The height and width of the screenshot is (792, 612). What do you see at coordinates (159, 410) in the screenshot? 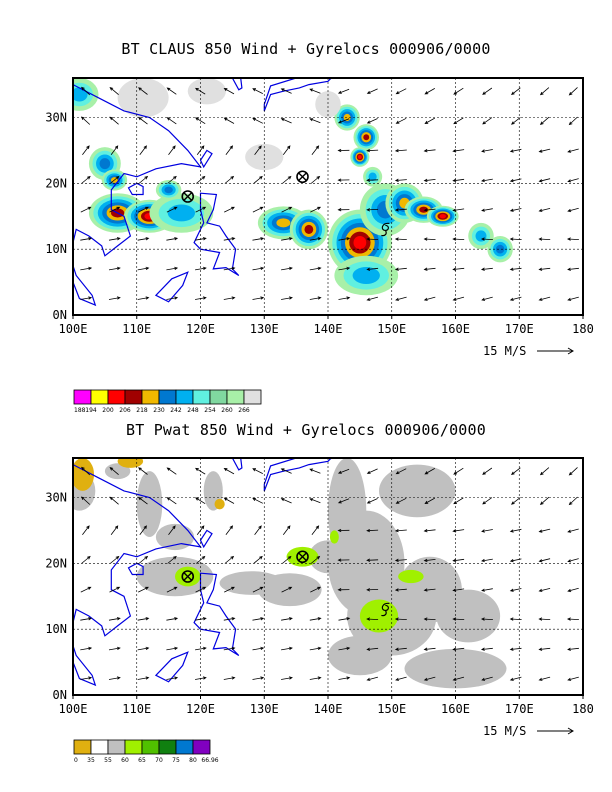
I see `colorbar-label: 230` at bounding box center [159, 410].